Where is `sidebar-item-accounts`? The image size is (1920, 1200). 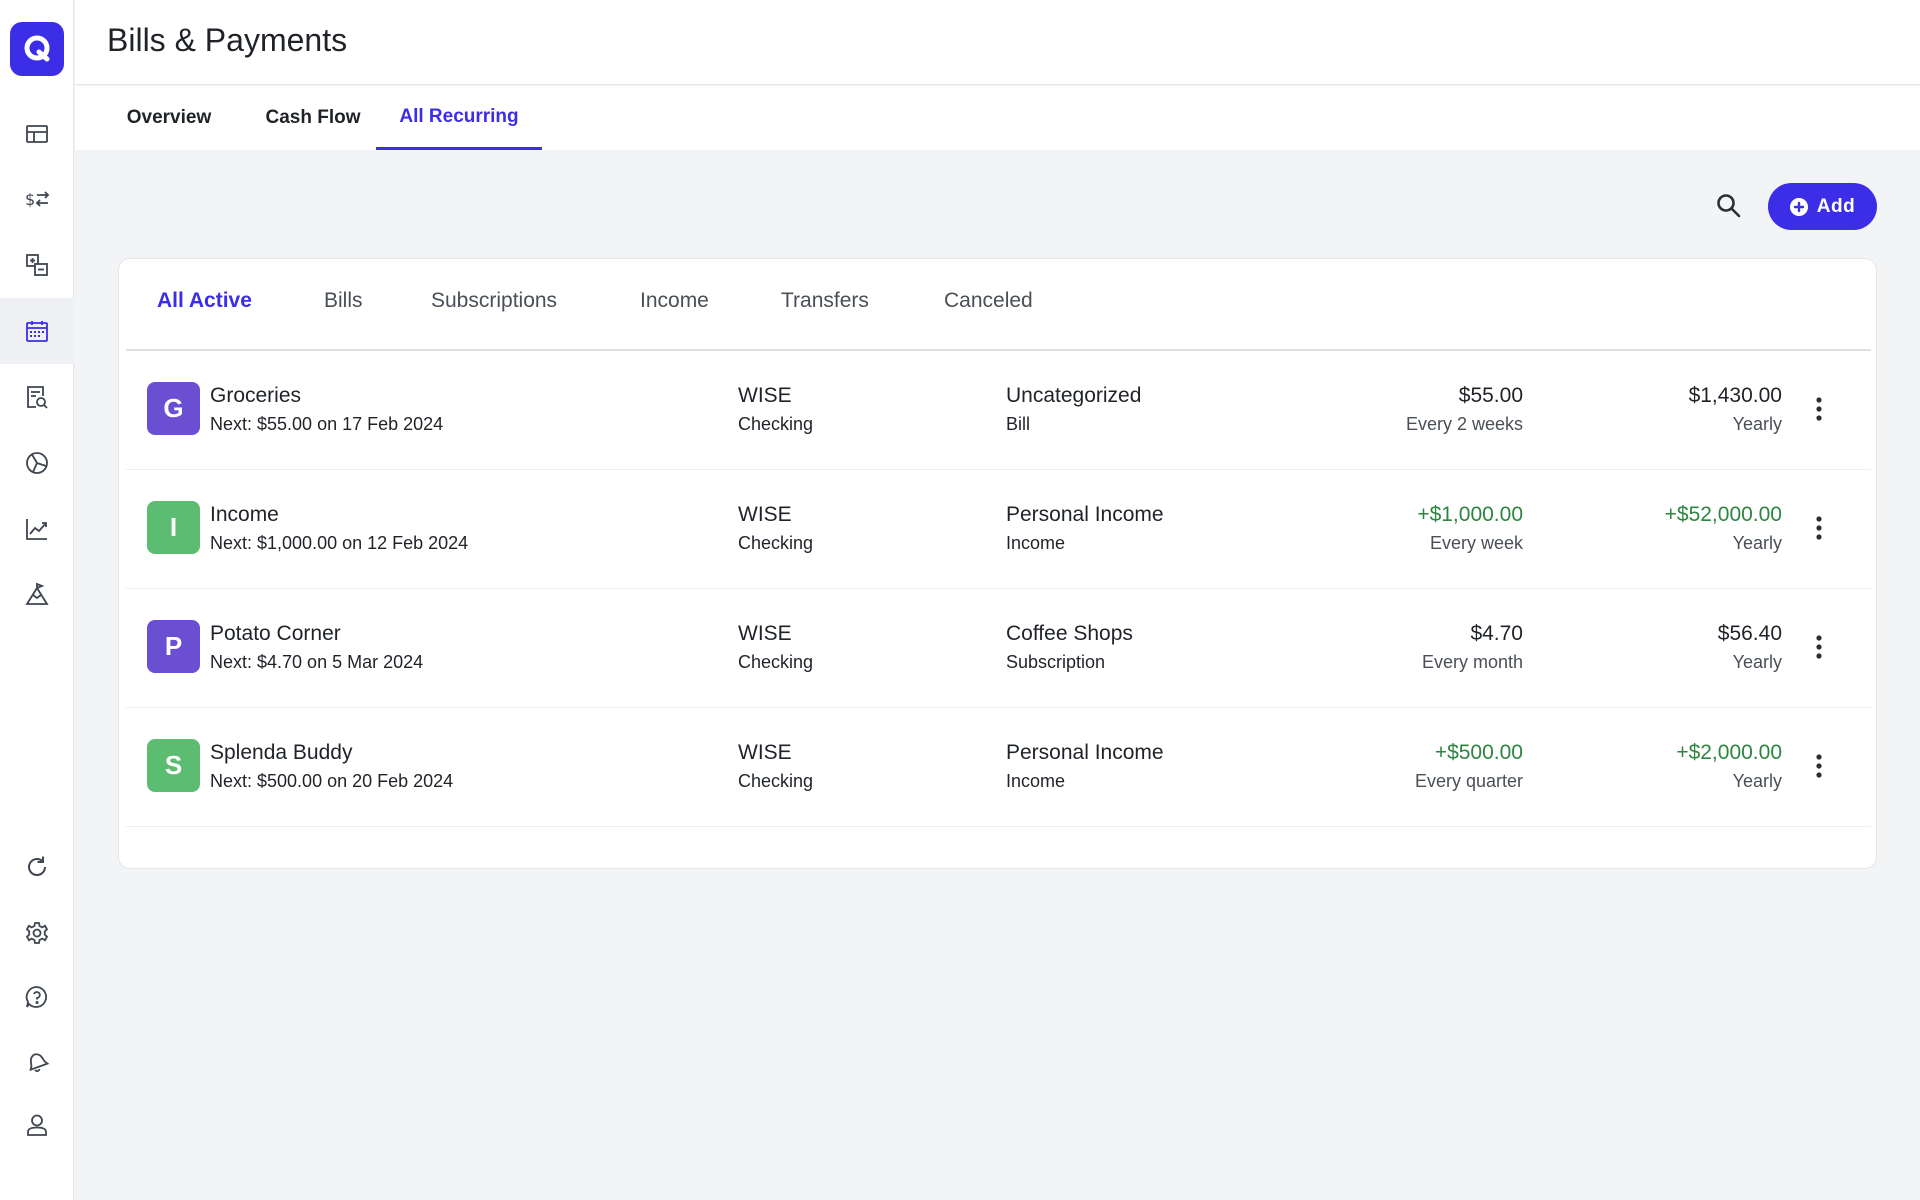
sidebar-item-accounts is located at coordinates (37, 265).